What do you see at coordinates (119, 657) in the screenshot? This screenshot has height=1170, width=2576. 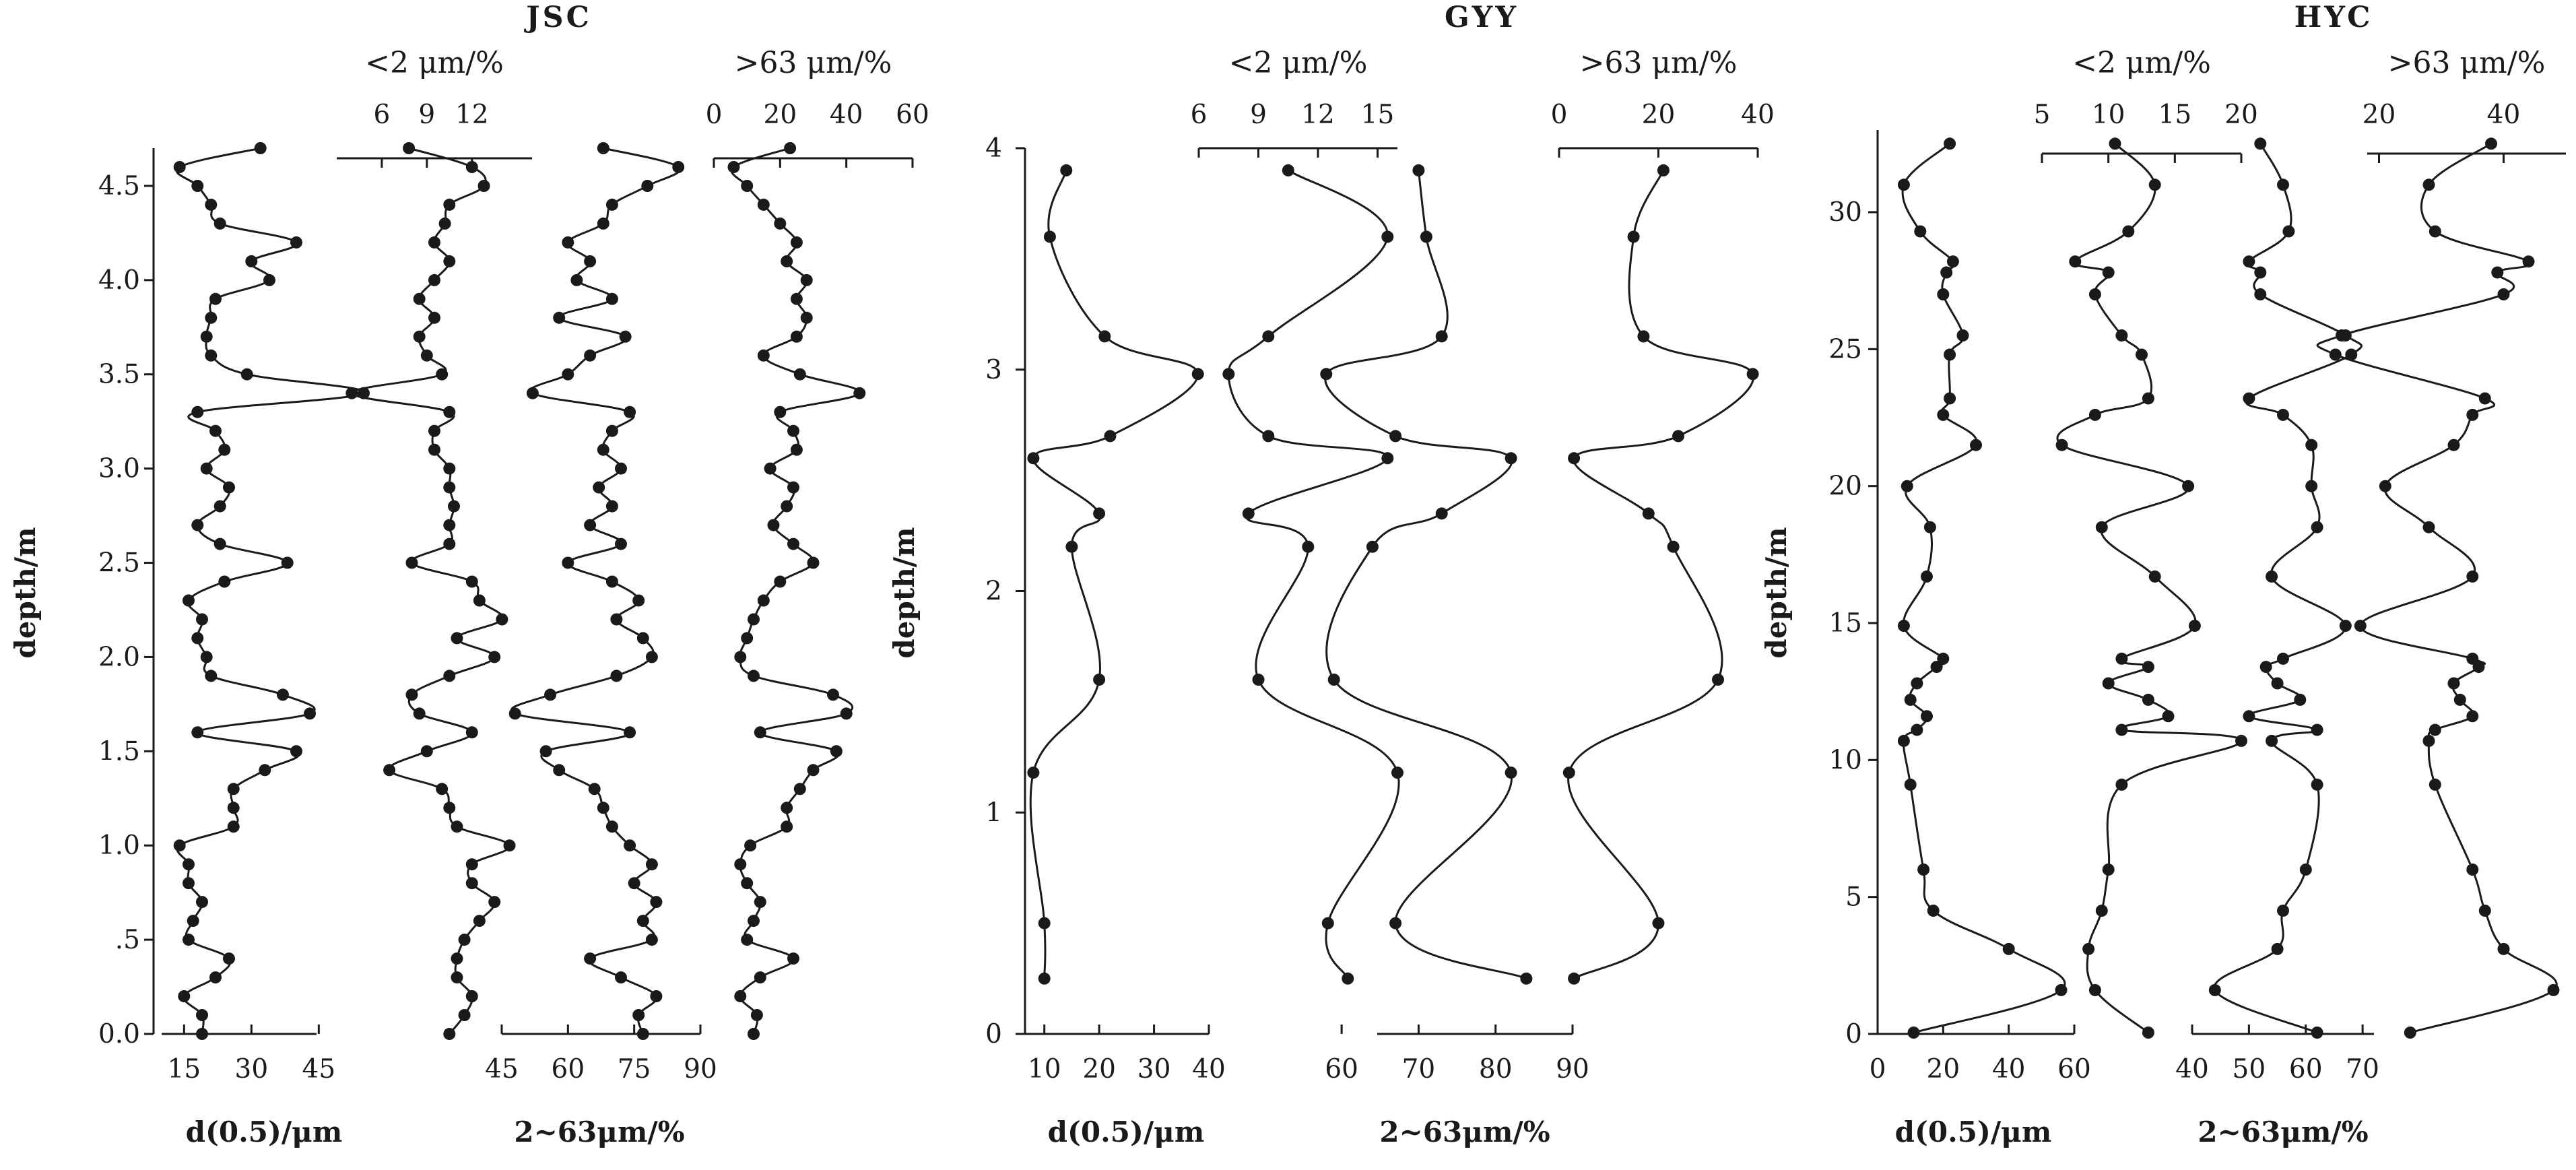 I see `y-tick-label-jsc: 2.0` at bounding box center [119, 657].